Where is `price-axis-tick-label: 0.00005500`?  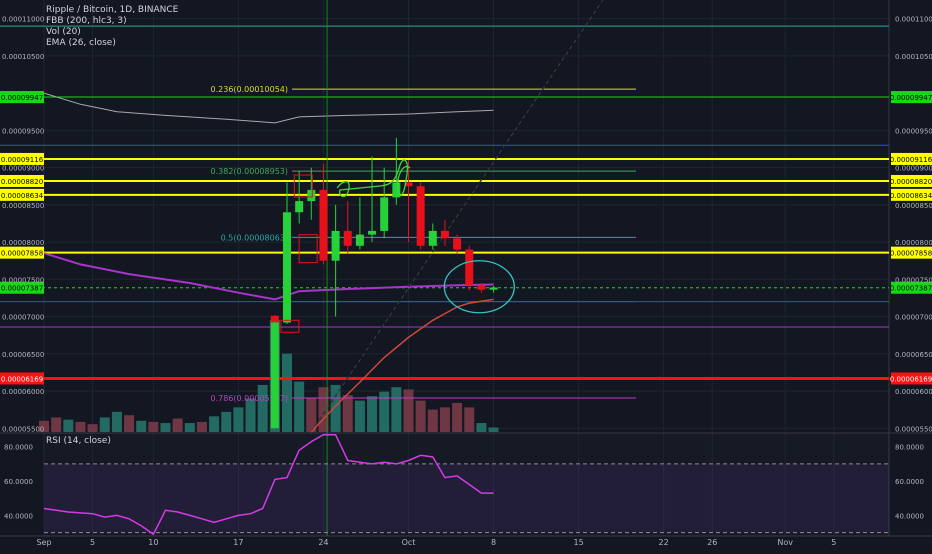
price-axis-tick-label: 0.00005500 is located at coordinates (913, 429).